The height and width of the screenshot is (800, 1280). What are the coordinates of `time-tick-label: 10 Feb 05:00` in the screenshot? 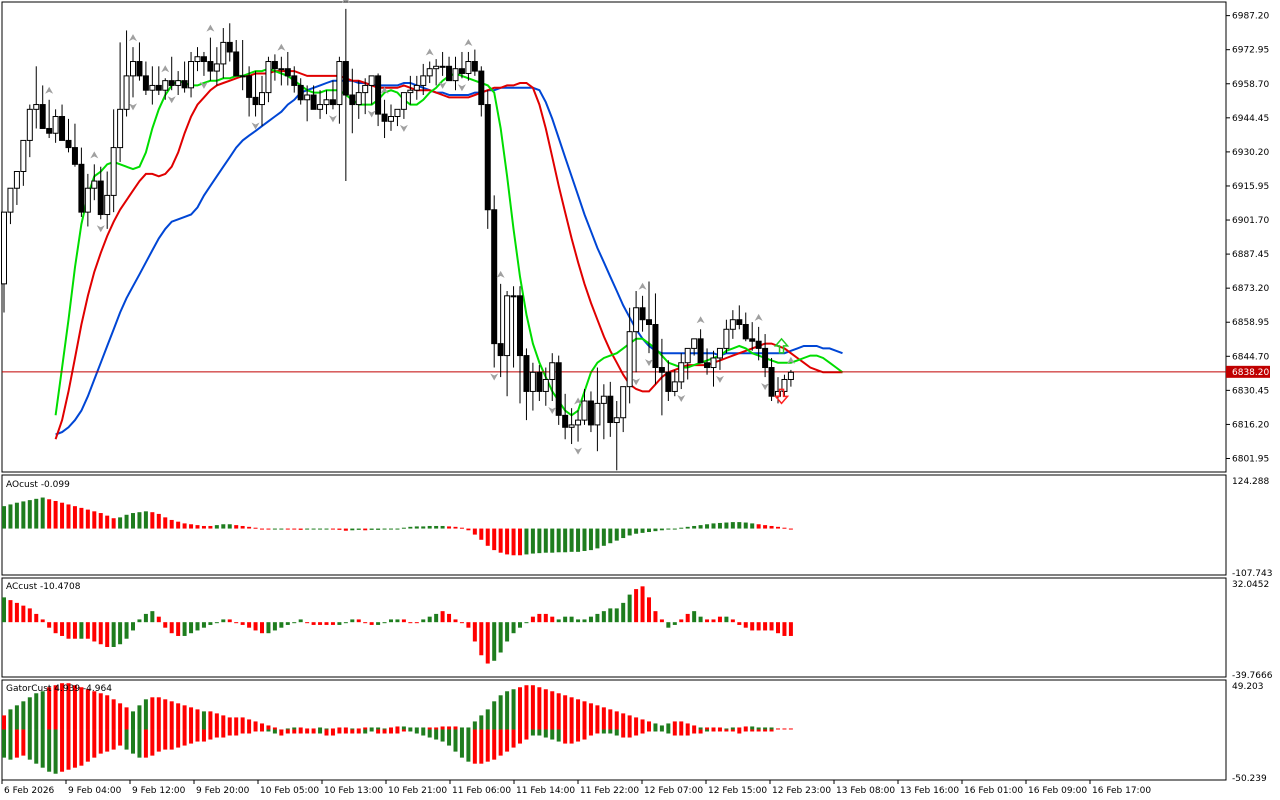 It's located at (289, 791).